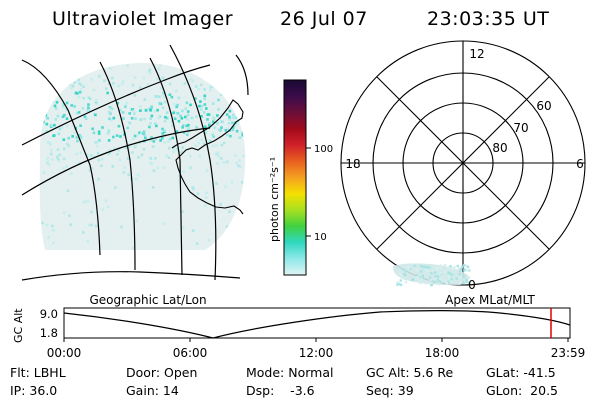  What do you see at coordinates (18, 325) in the screenshot?
I see `altitude-ylabel: GC Alt` at bounding box center [18, 325].